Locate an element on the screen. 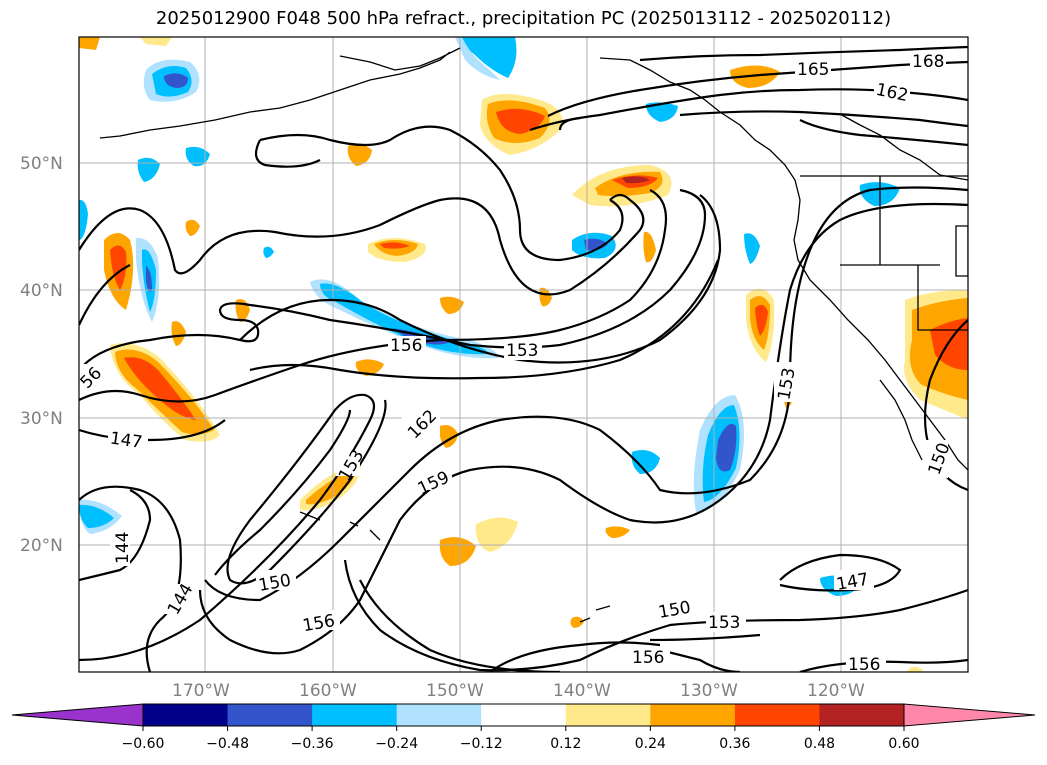  latitude-labels: 50°N 40°N 30°N 20°N is located at coordinates (41, 355).